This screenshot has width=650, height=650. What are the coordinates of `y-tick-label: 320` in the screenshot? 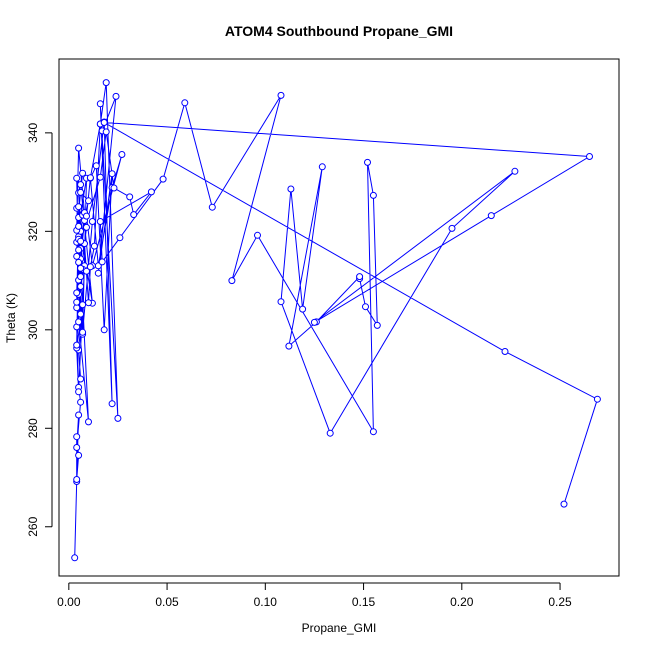 It's located at (33, 231).